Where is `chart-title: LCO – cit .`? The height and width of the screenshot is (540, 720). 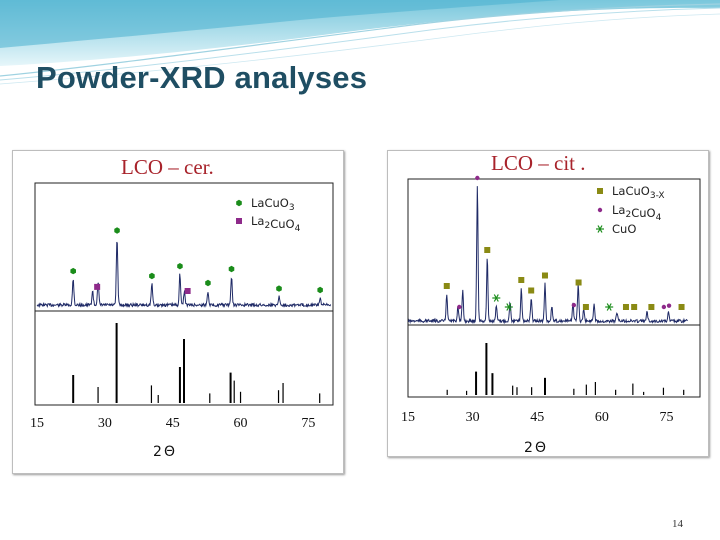
chart-title: LCO – cit . is located at coordinates (538, 163).